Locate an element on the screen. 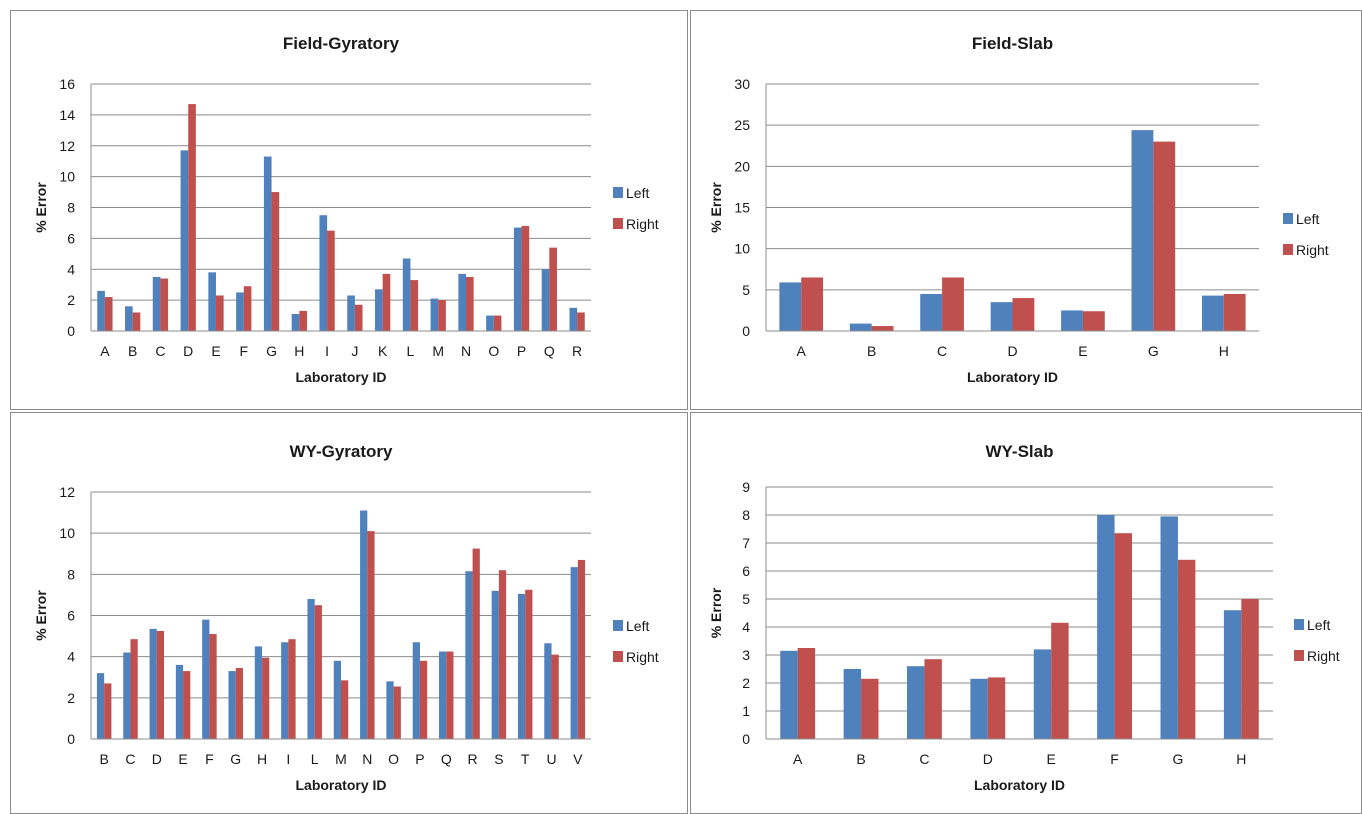 The height and width of the screenshot is (814, 1362). bar-right-U is located at coordinates (555, 696).